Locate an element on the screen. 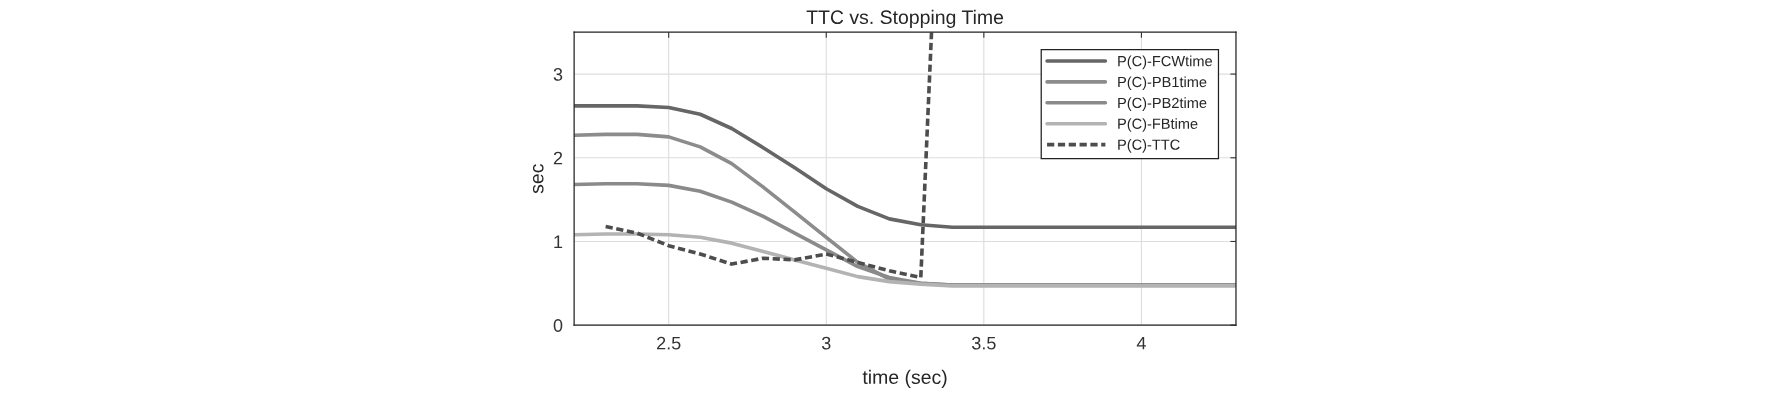 The height and width of the screenshot is (398, 1772). x-tick-label: 2.5 is located at coordinates (669, 343).